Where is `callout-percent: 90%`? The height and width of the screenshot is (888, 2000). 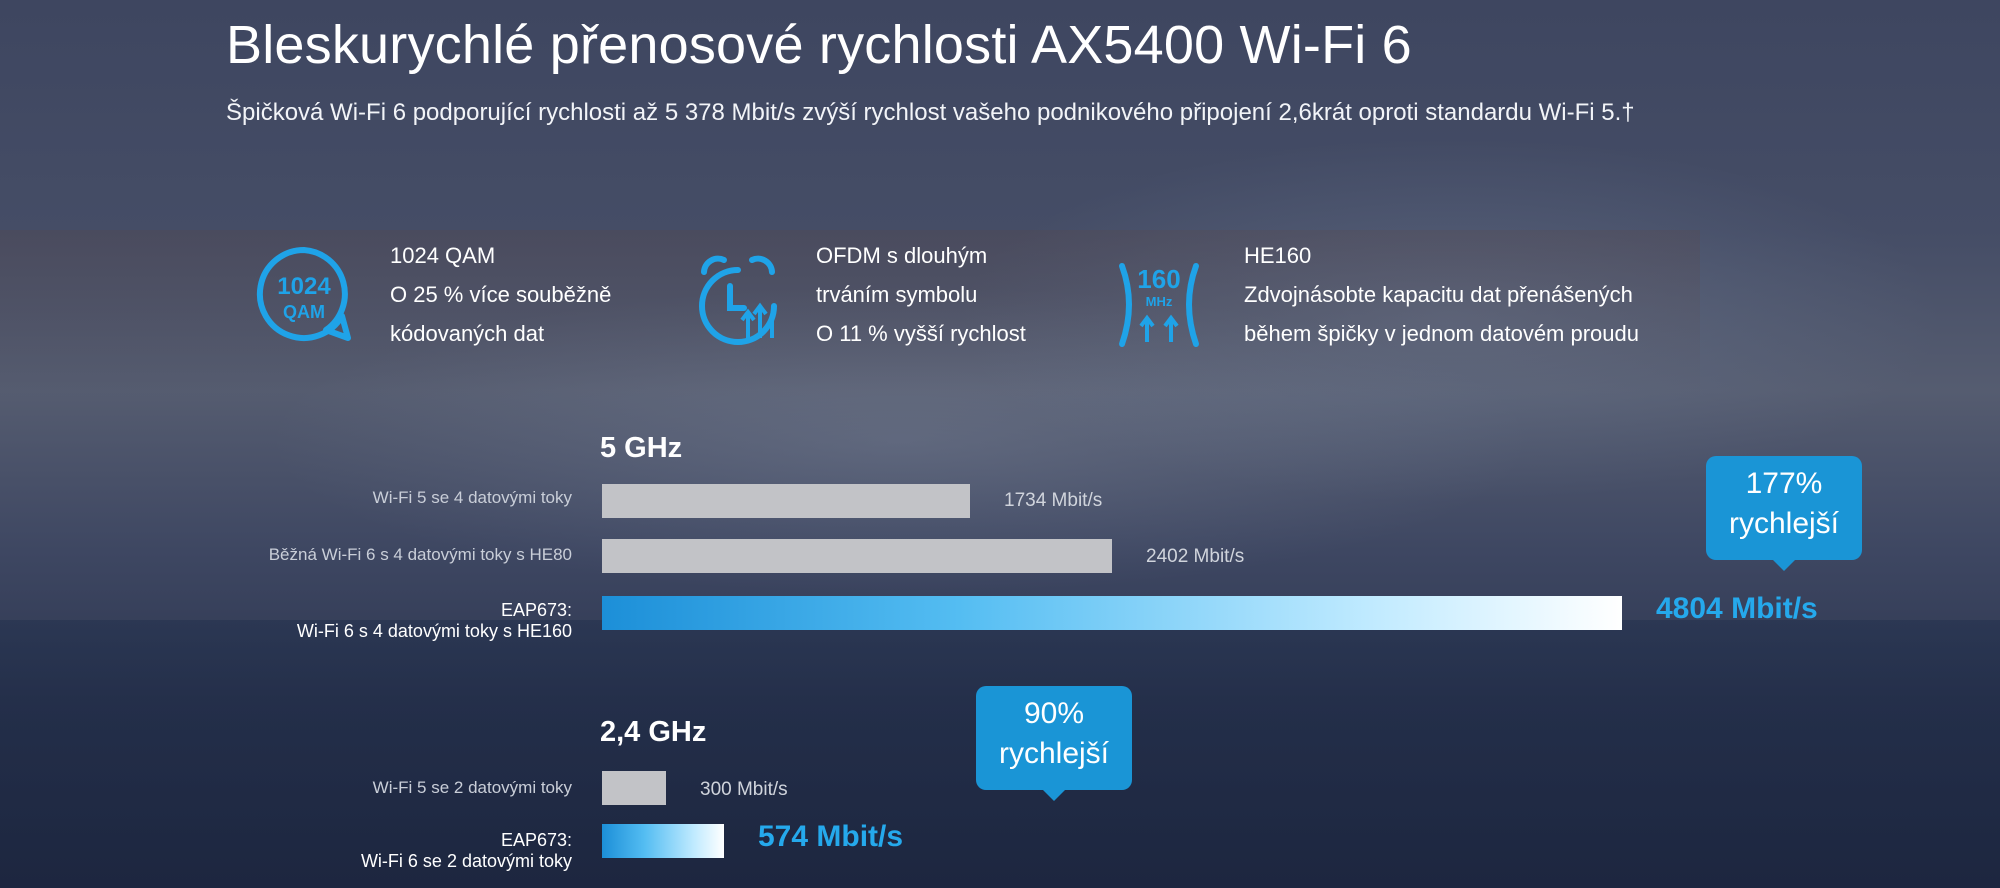 callout-percent: 90% is located at coordinates (1054, 713).